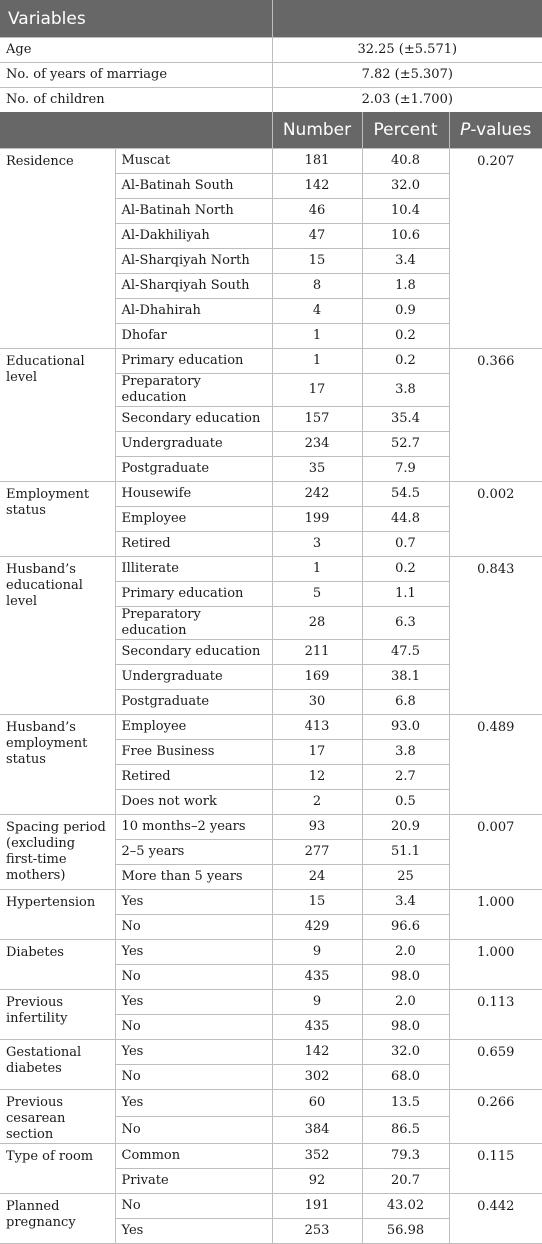 The height and width of the screenshot is (1244, 542). I want to click on number-cell: 429, so click(317, 927).